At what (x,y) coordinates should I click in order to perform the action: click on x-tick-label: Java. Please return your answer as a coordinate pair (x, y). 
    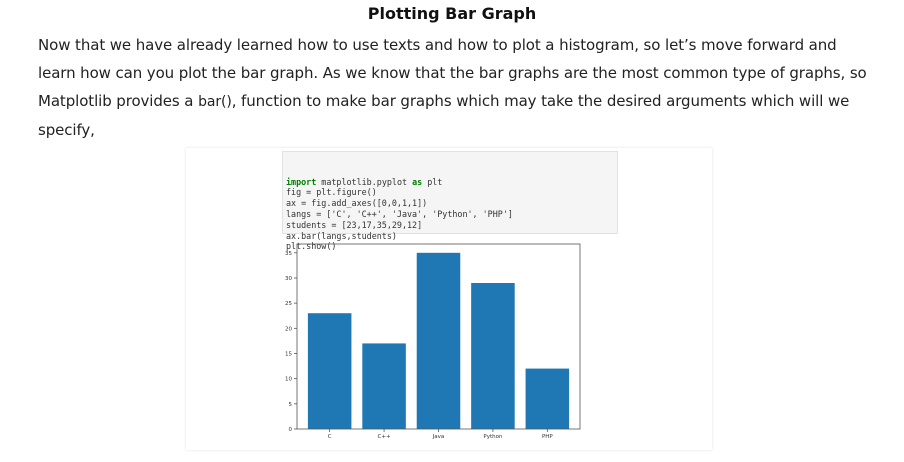
    Looking at the image, I should click on (438, 437).